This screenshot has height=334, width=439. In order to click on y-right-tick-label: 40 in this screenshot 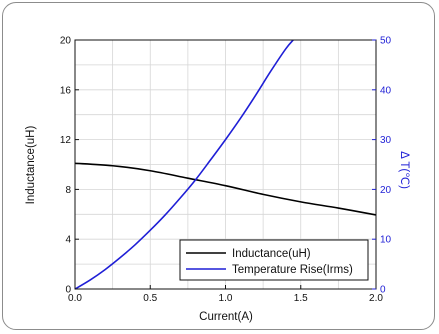, I will do `click(386, 90)`.